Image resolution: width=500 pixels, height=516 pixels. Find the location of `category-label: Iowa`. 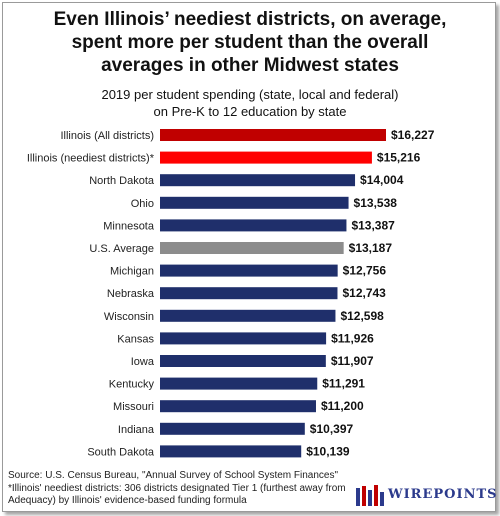

category-label: Iowa is located at coordinates (143, 362).